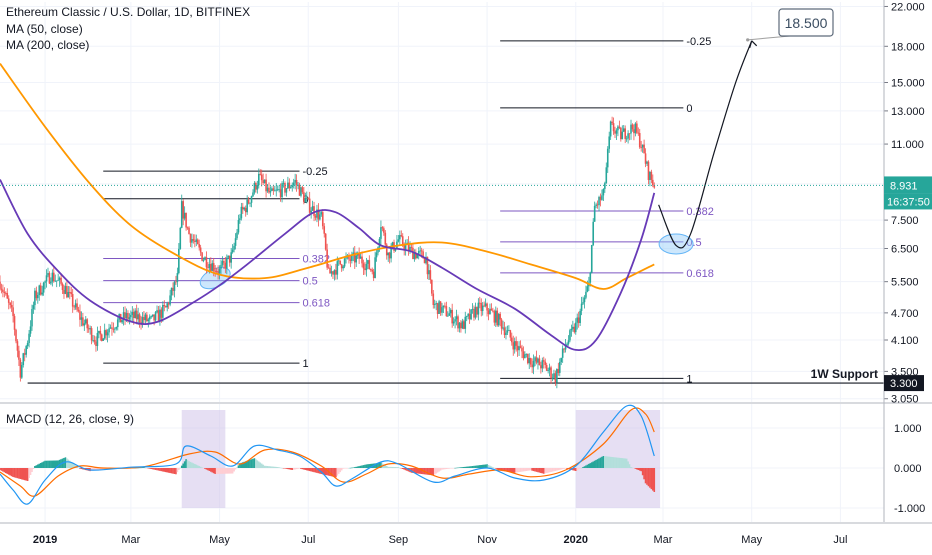 The height and width of the screenshot is (555, 932). I want to click on macd-signal-line, so click(327, 452).